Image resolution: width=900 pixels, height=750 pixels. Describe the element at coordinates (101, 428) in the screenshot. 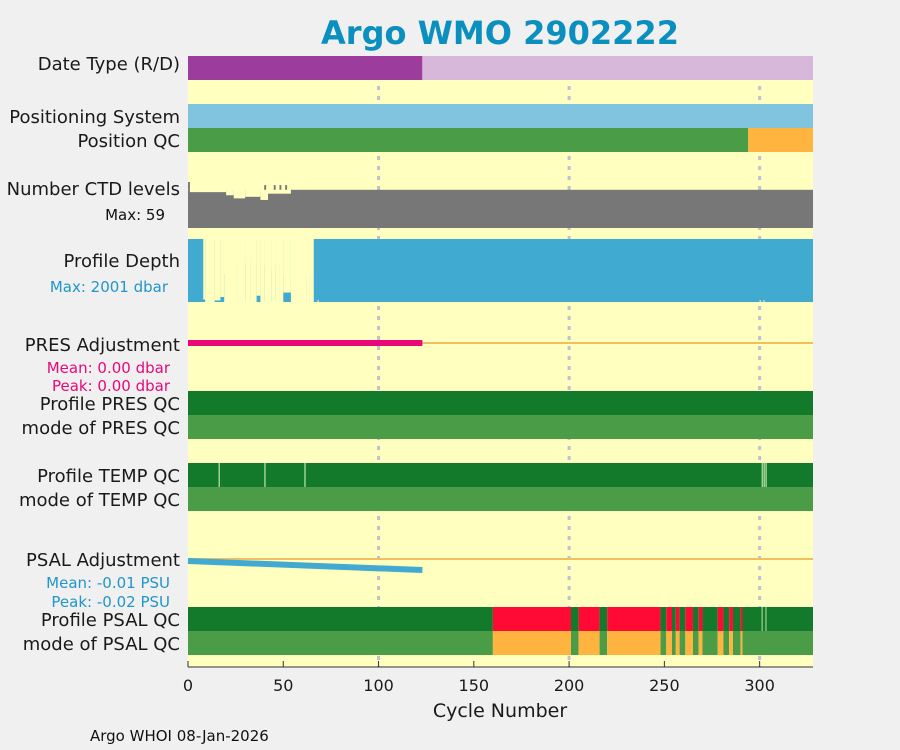

I see `label-mode-pres-qc: mode of PRES QC` at that location.